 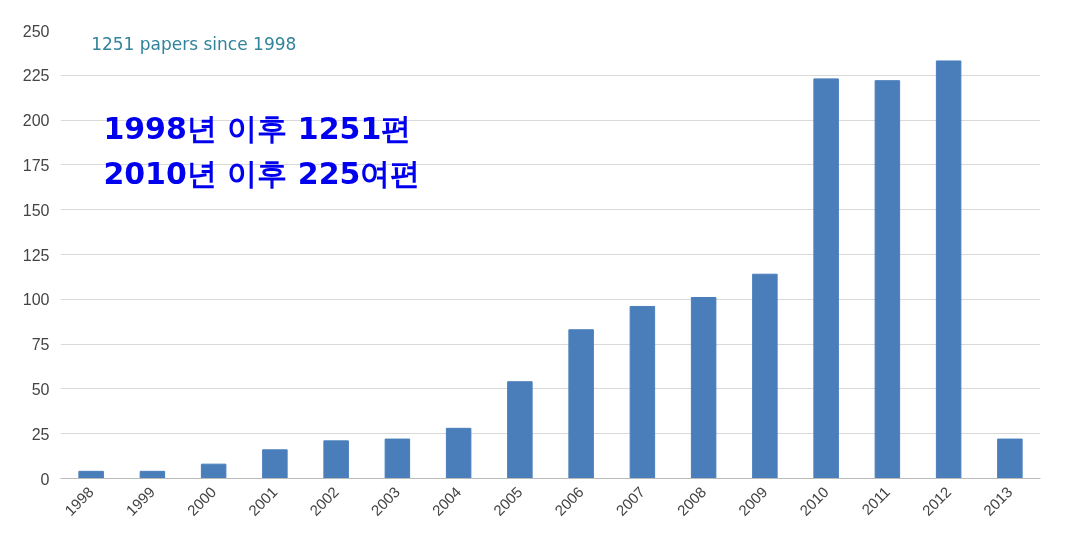 I want to click on y-tick-label: 50, so click(x=40, y=389).